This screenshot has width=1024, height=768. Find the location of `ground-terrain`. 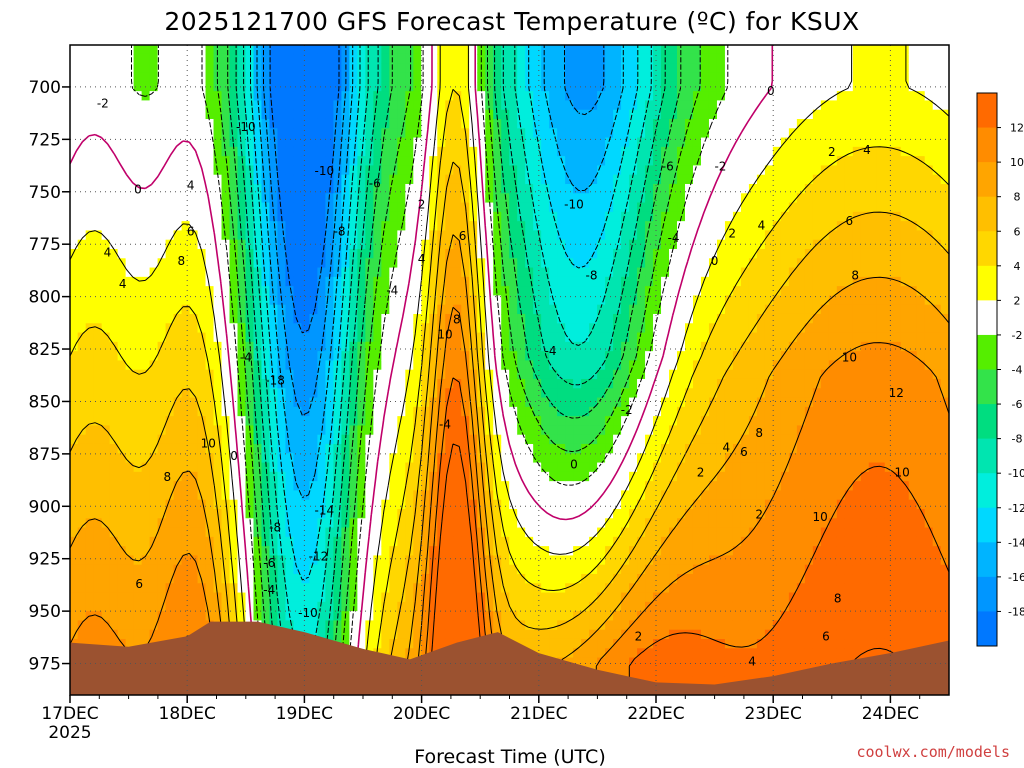

ground-terrain is located at coordinates (509, 658).